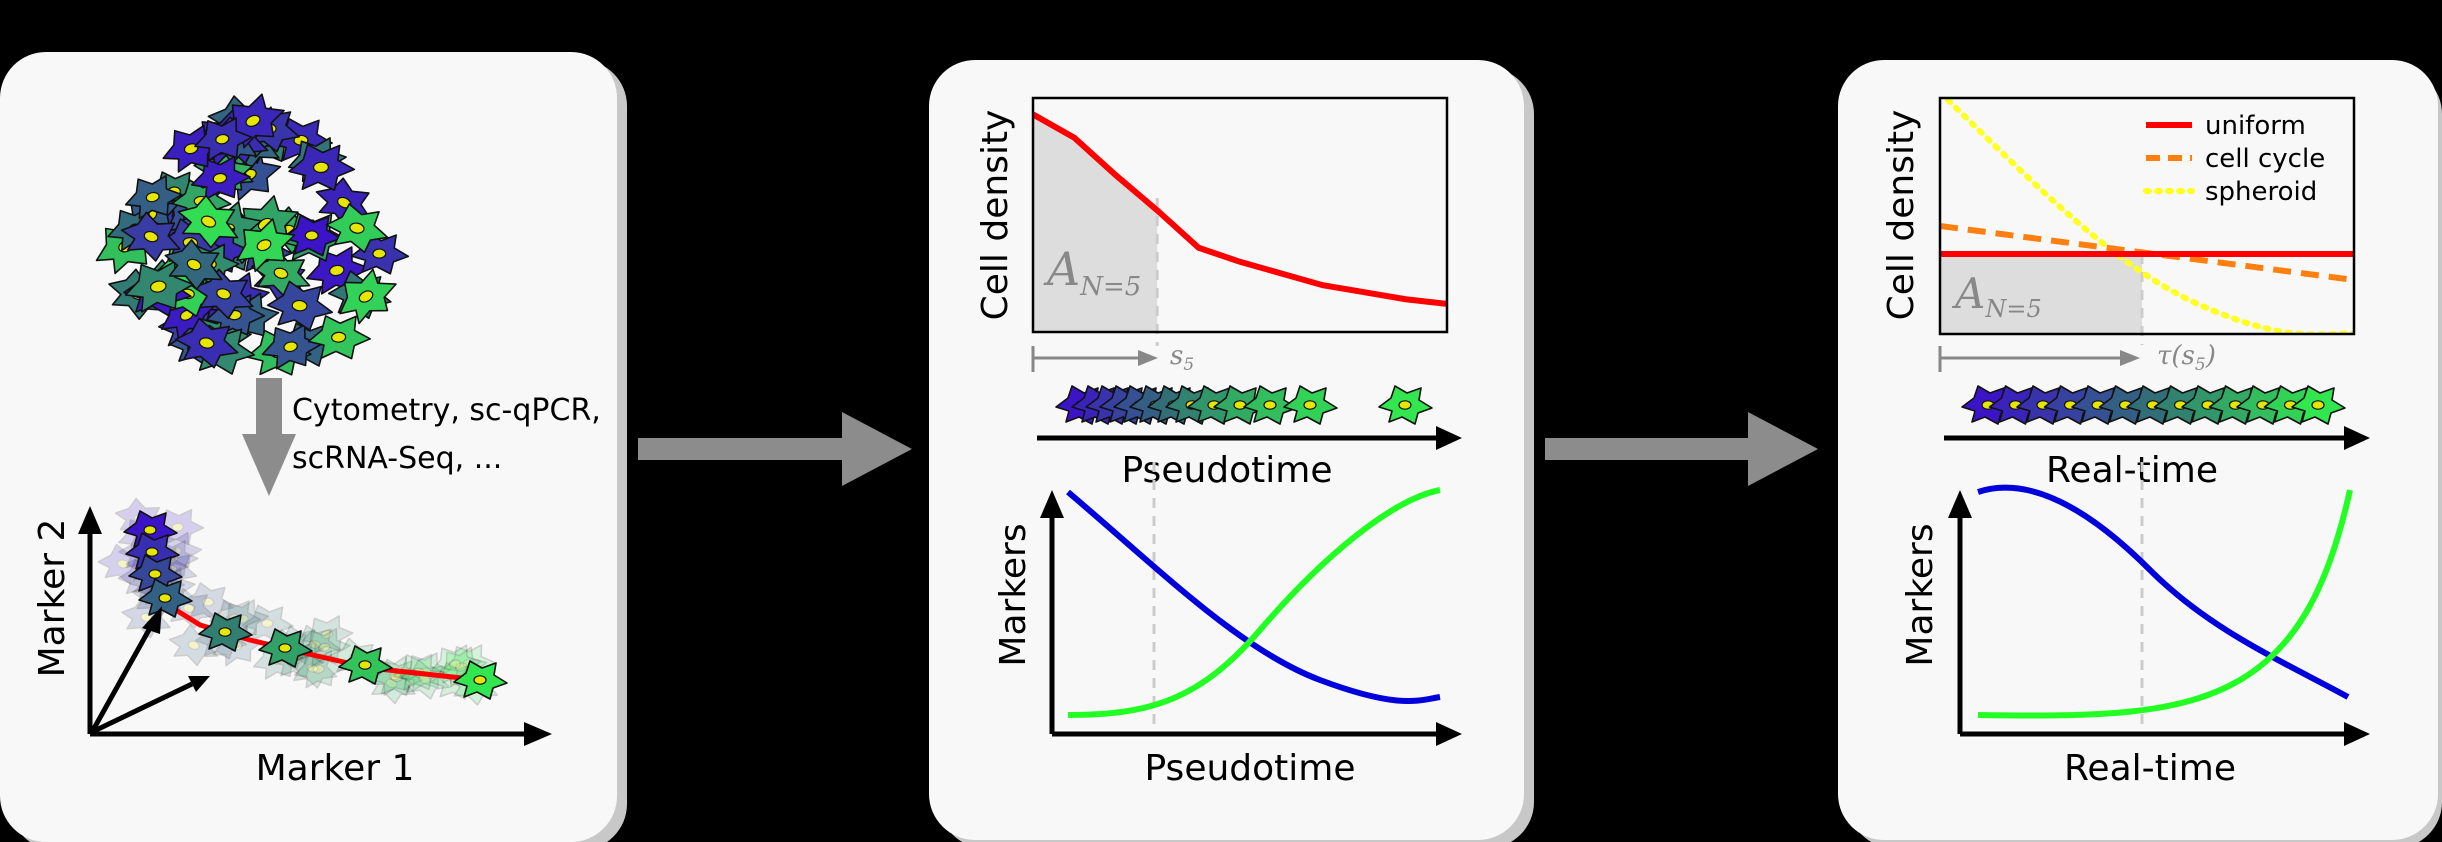  I want to click on realtime-cell-row, so click(2153, 405).